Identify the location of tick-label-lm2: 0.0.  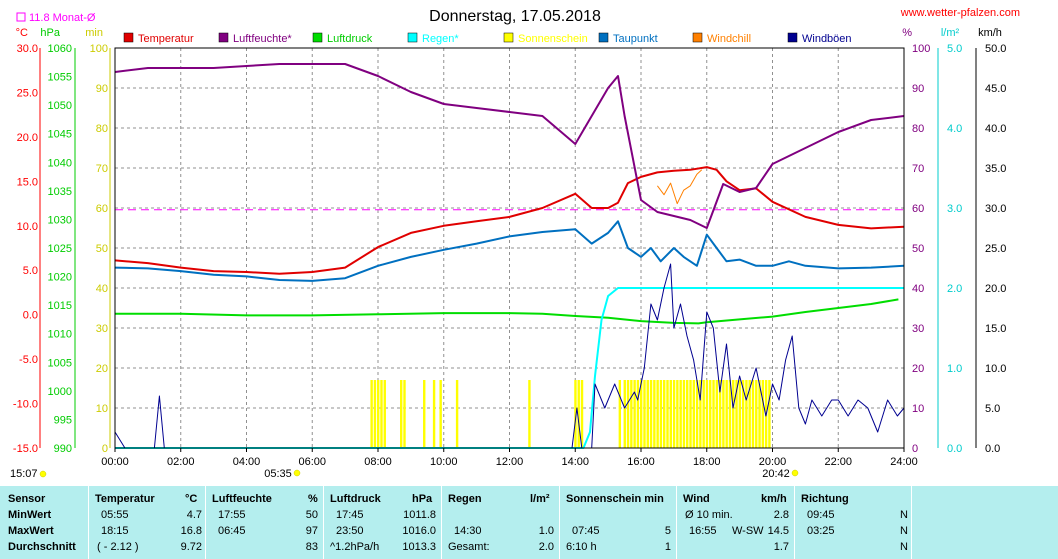
(954, 449).